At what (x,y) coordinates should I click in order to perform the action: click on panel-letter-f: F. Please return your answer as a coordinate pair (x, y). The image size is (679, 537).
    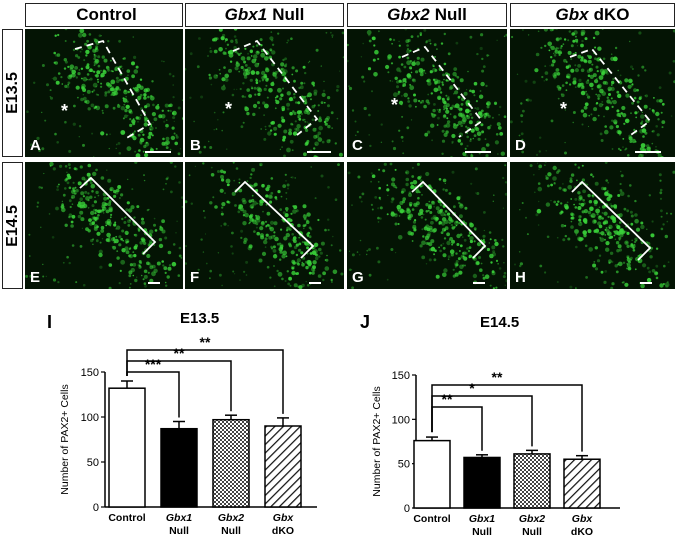
    Looking at the image, I should click on (195, 277).